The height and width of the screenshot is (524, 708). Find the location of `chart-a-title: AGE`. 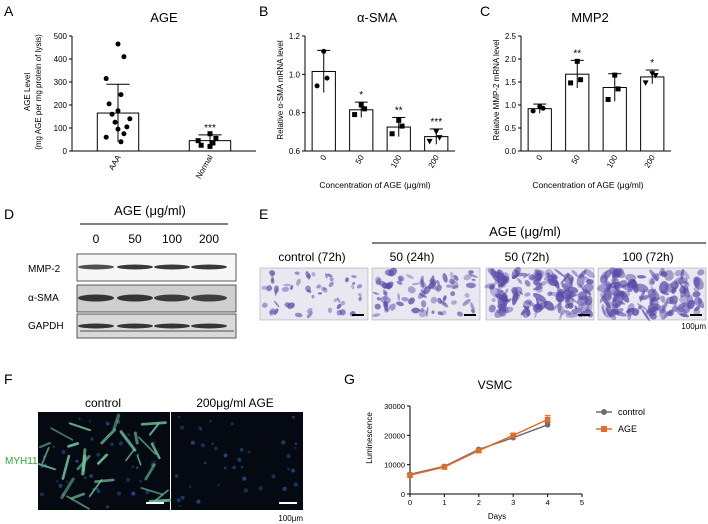

chart-a-title: AGE is located at coordinates (164, 17).